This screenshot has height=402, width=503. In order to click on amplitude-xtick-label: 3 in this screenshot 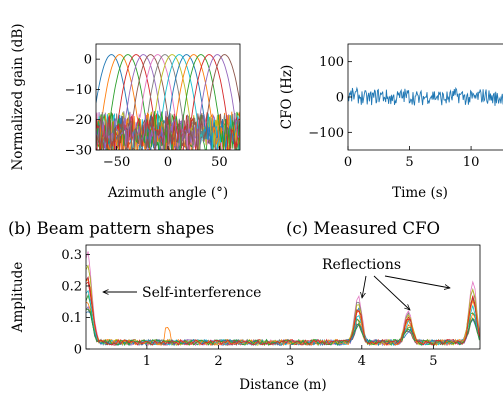, I will do `click(290, 361)`.